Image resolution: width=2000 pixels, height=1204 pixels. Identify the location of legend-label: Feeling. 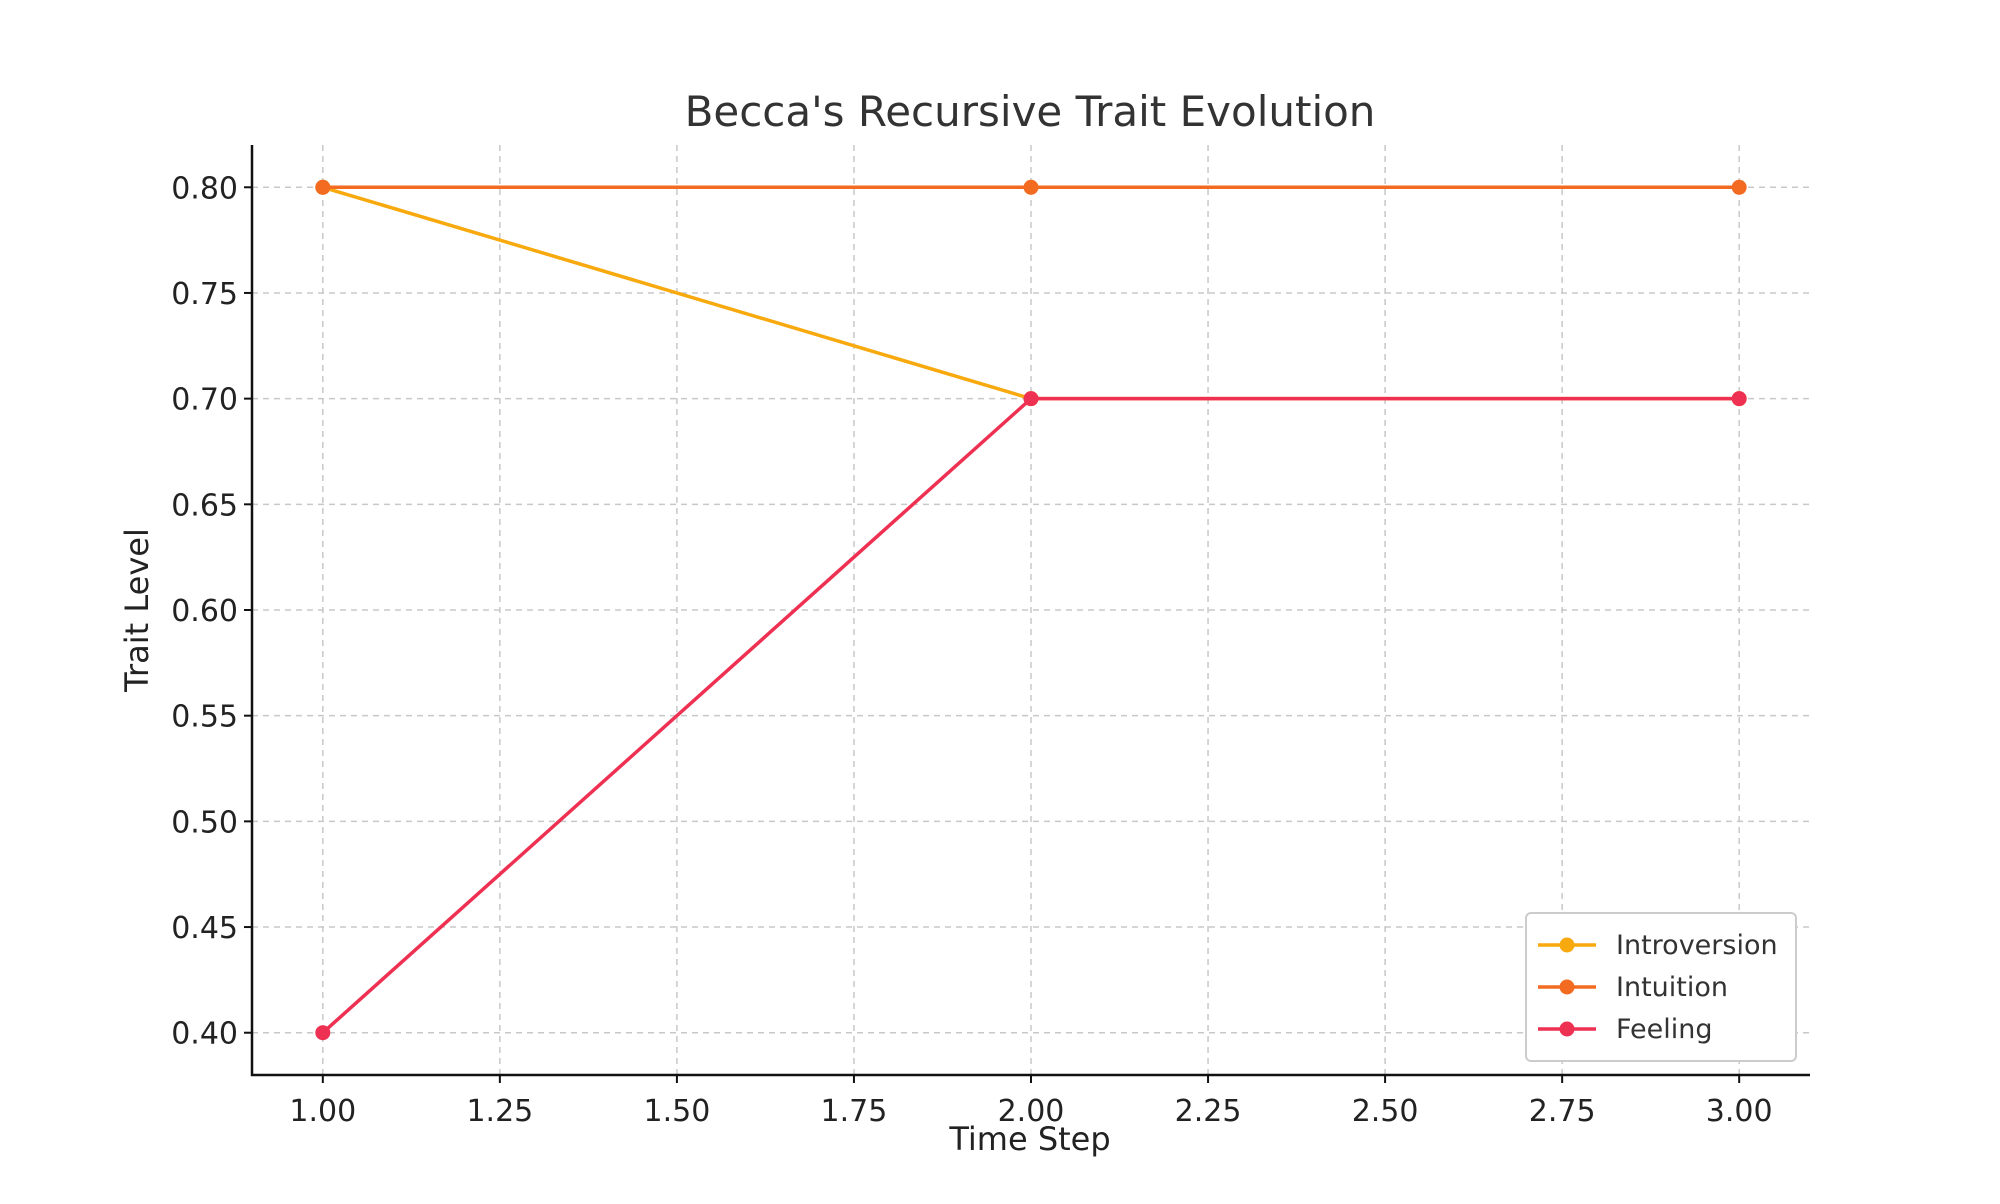
(1664, 1029).